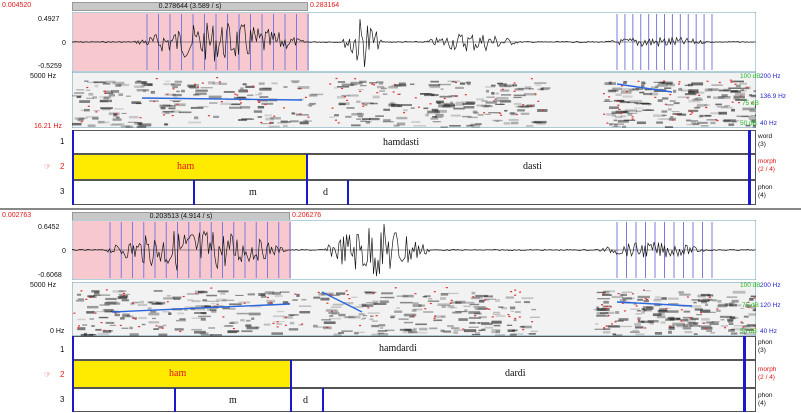 This screenshot has height=413, width=801. Describe the element at coordinates (16, 216) in the screenshot. I see `selection-start: 0.002763` at that location.